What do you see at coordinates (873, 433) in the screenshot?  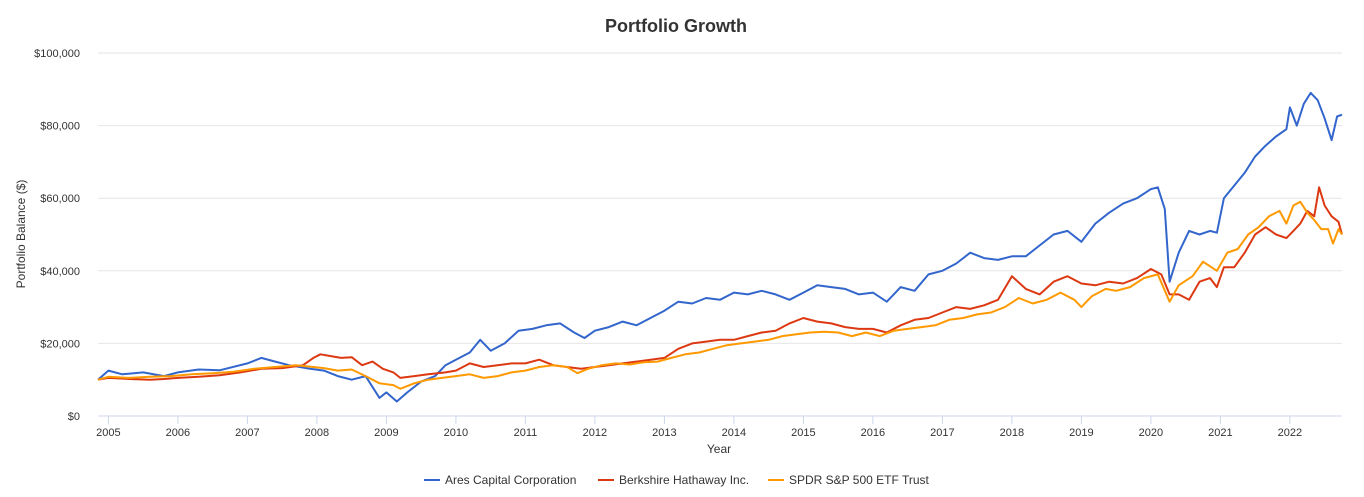 I see `x-tick-label: 2016` at bounding box center [873, 433].